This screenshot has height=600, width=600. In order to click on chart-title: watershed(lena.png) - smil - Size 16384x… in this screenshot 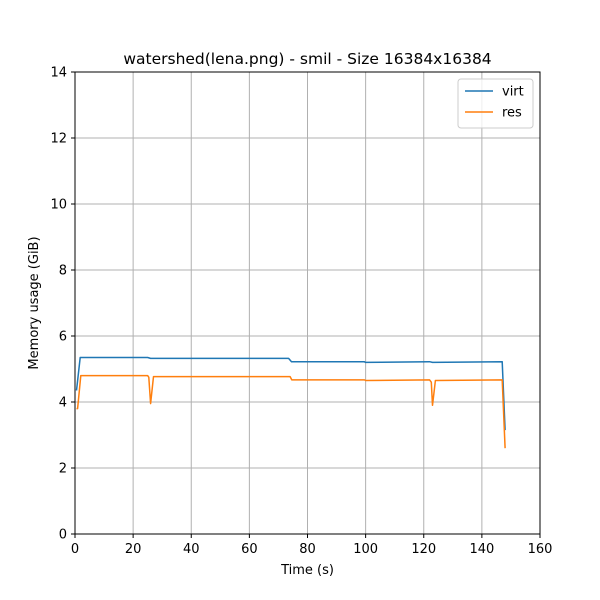, I will do `click(307, 59)`.